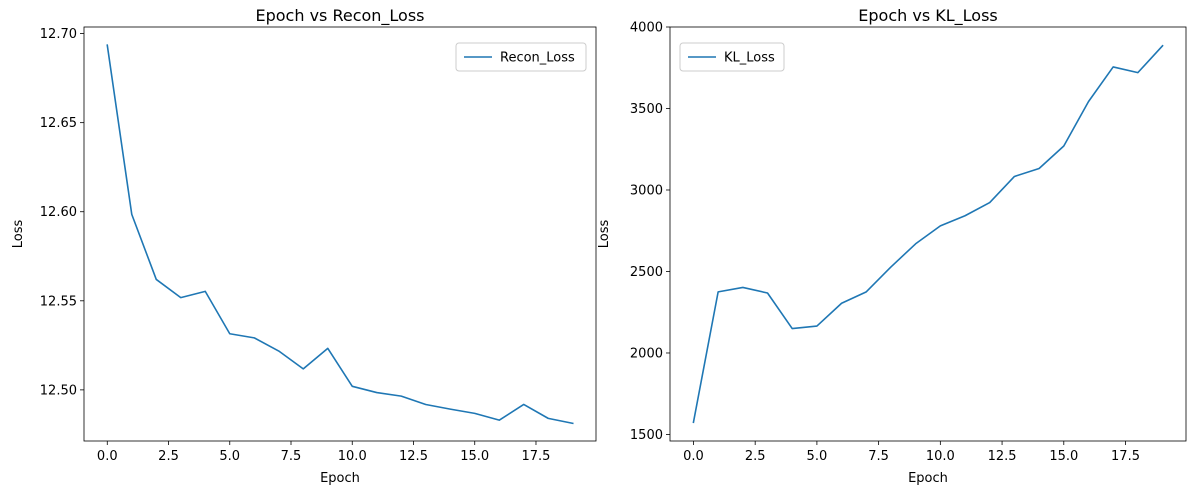  I want to click on legend: KL_Loss, so click(732, 57).